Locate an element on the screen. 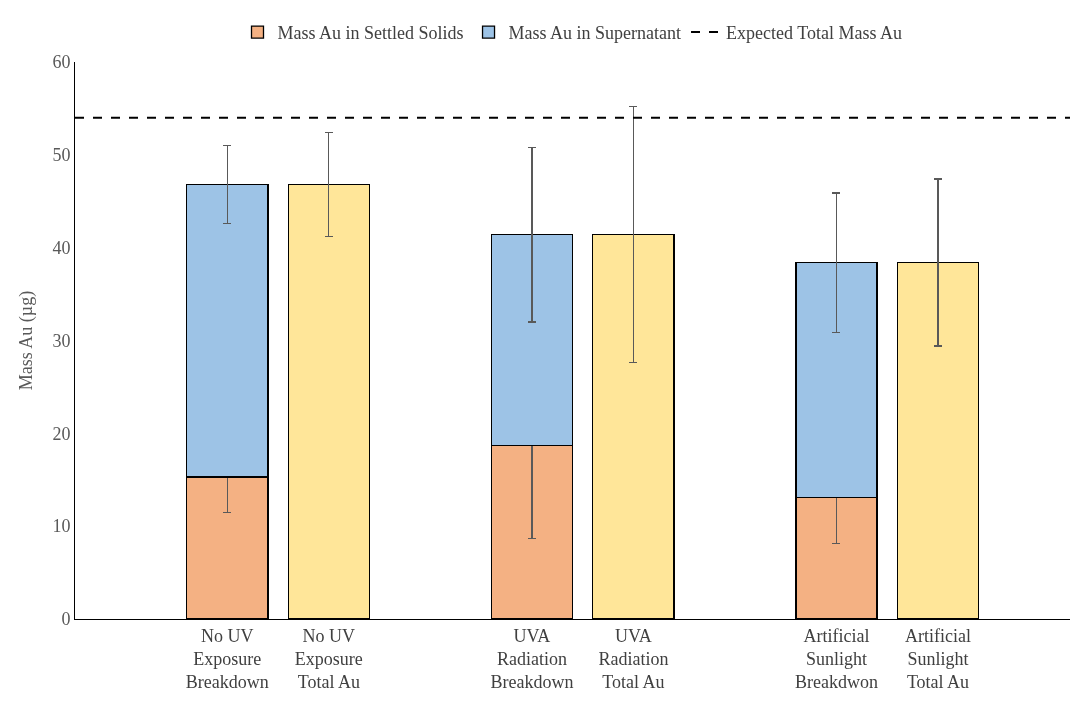 This screenshot has height=709, width=1080. y-tick-label: 0 is located at coordinates (66, 619).